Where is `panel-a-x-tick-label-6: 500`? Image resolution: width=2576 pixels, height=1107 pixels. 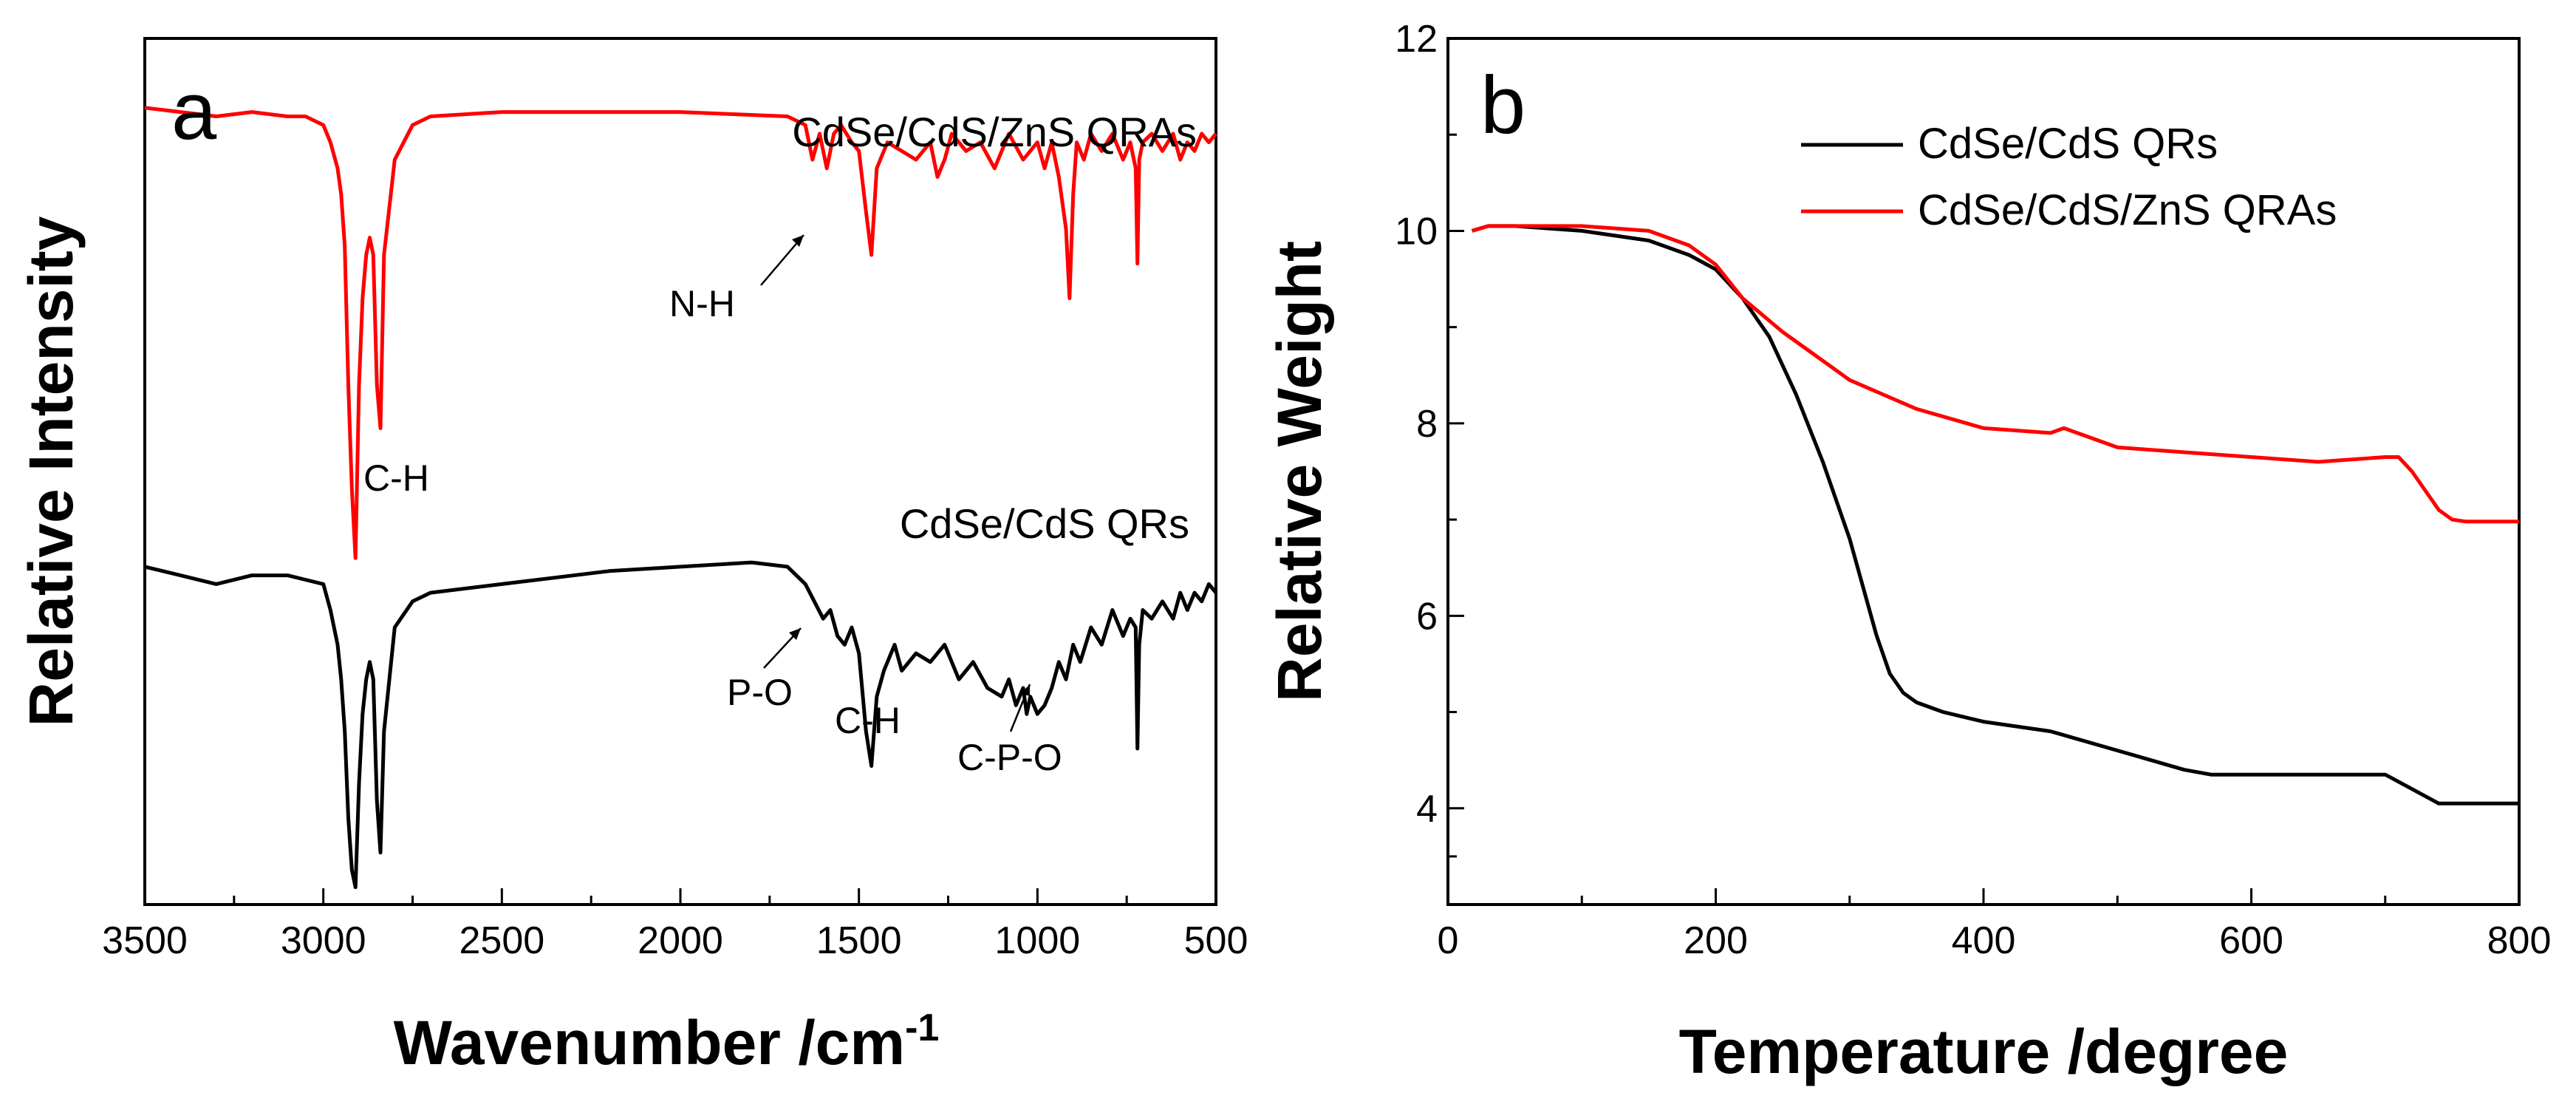
panel-a-x-tick-label-6: 500 is located at coordinates (1216, 940).